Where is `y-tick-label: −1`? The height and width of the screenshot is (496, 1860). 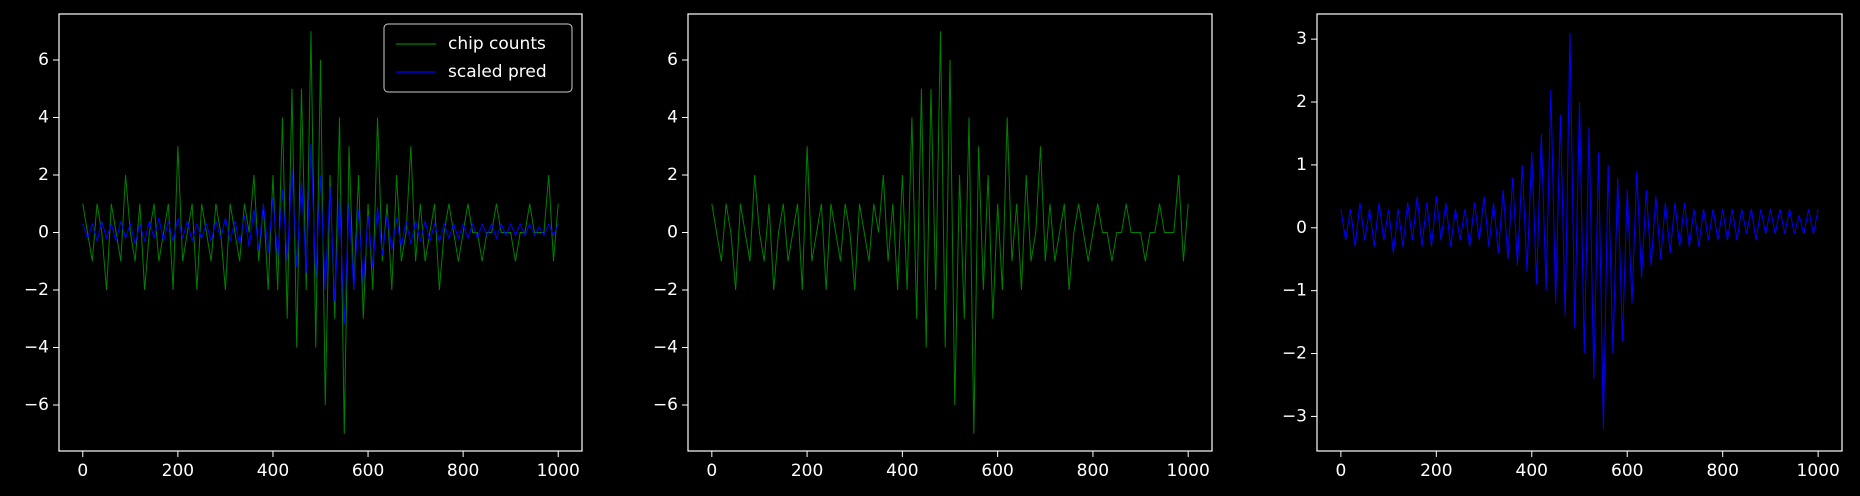 y-tick-label: −1 is located at coordinates (1294, 291).